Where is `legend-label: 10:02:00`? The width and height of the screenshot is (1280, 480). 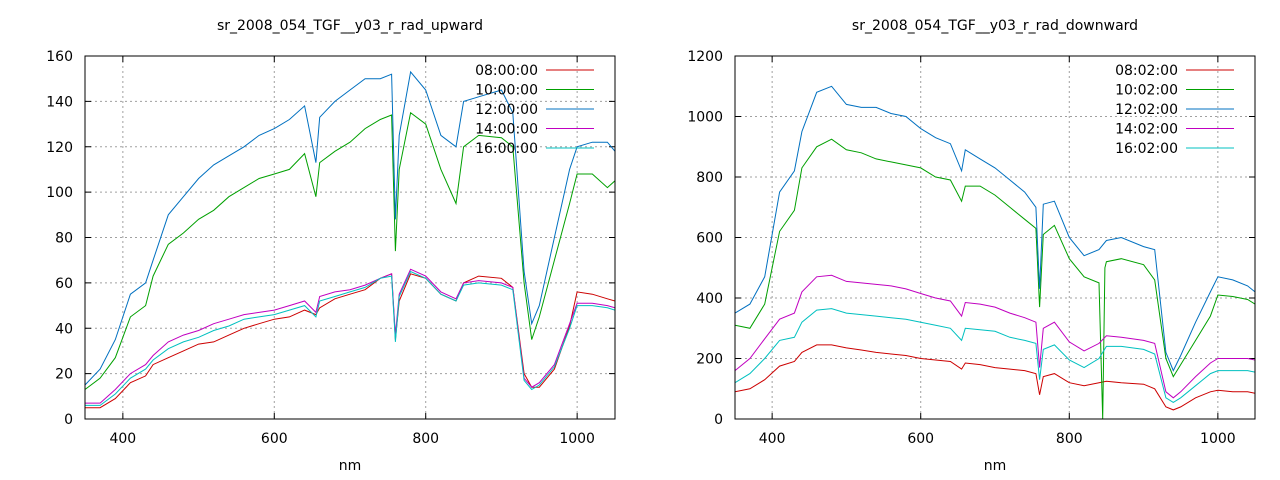
legend-label: 10:02:00 is located at coordinates (1146, 91).